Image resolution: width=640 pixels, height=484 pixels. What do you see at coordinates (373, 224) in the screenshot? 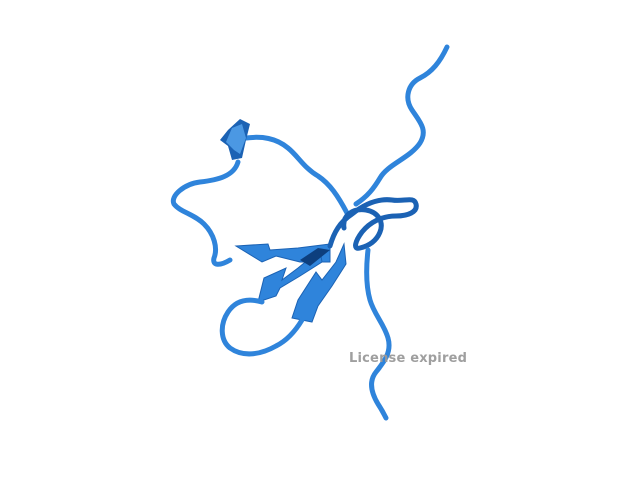
I see `coil-knot` at bounding box center [373, 224].